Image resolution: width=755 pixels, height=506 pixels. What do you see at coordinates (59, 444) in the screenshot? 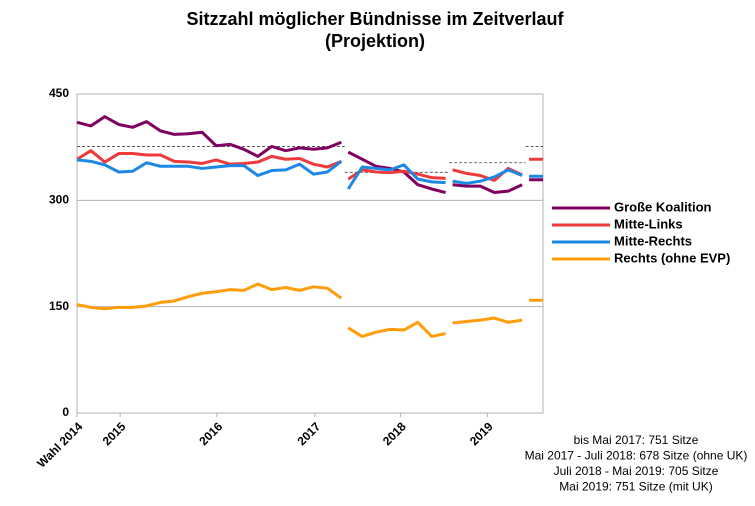
I see `x-tick-label: Wahl 2014` at bounding box center [59, 444].